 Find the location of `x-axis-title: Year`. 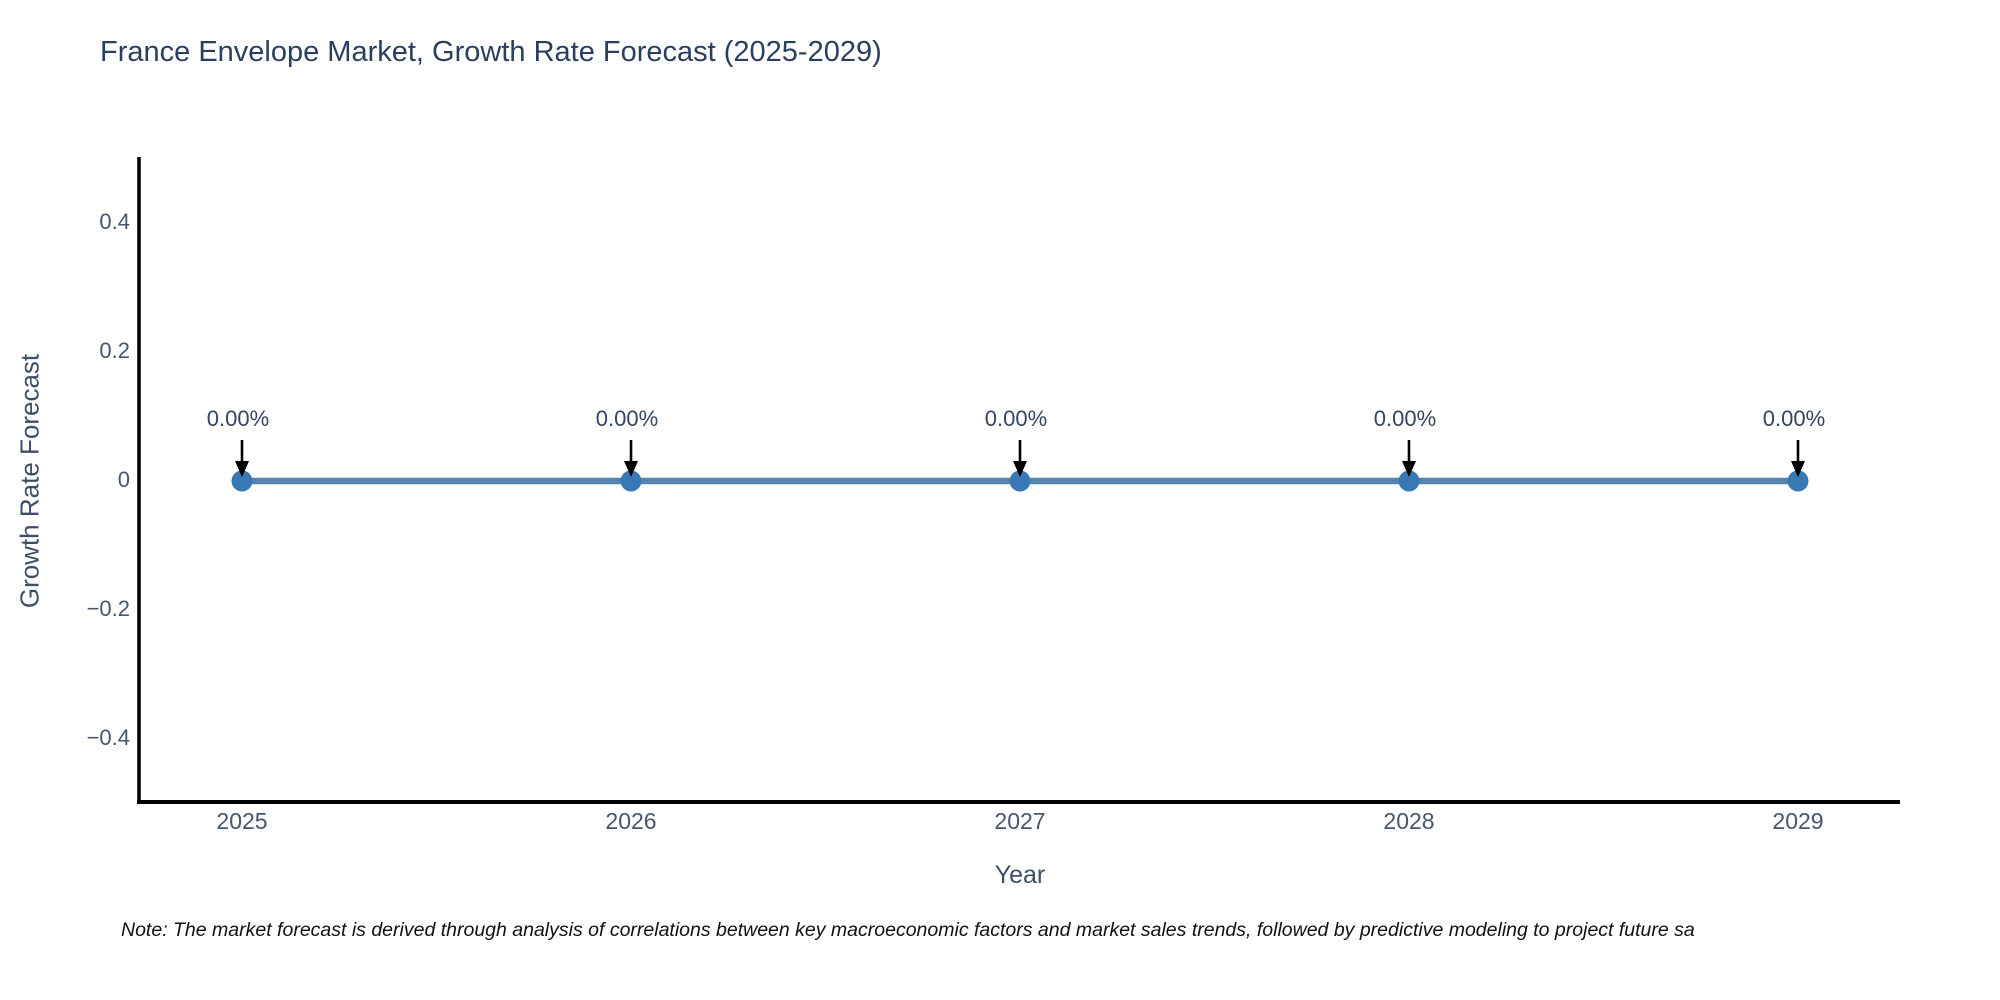

x-axis-title: Year is located at coordinates (1020, 875).